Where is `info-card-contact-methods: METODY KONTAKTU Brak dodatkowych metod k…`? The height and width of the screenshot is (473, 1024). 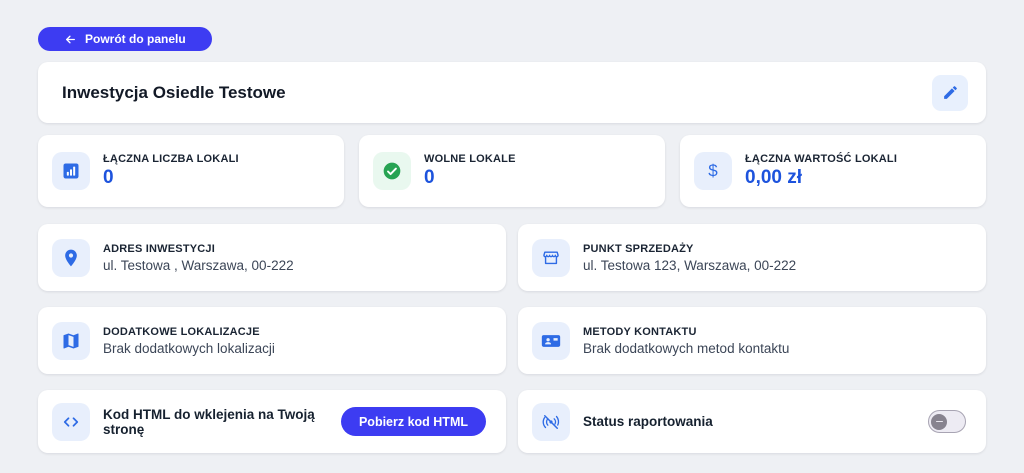 info-card-contact-methods: METODY KONTAKTU Brak dodatkowych metod k… is located at coordinates (752, 340).